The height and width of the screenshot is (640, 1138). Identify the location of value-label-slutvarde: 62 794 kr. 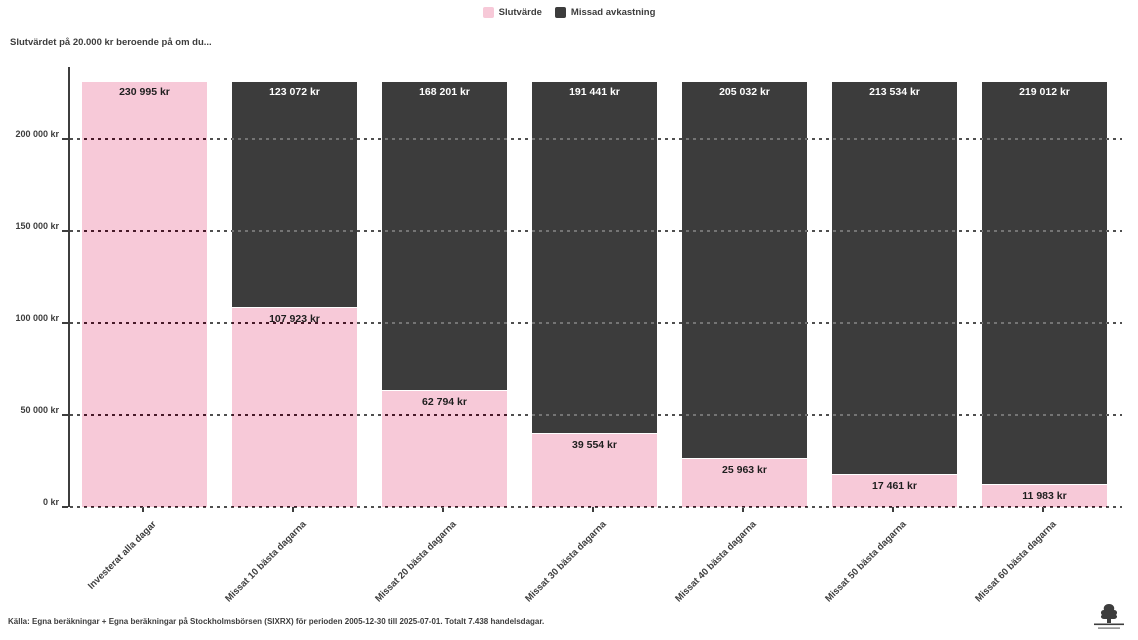
(444, 402).